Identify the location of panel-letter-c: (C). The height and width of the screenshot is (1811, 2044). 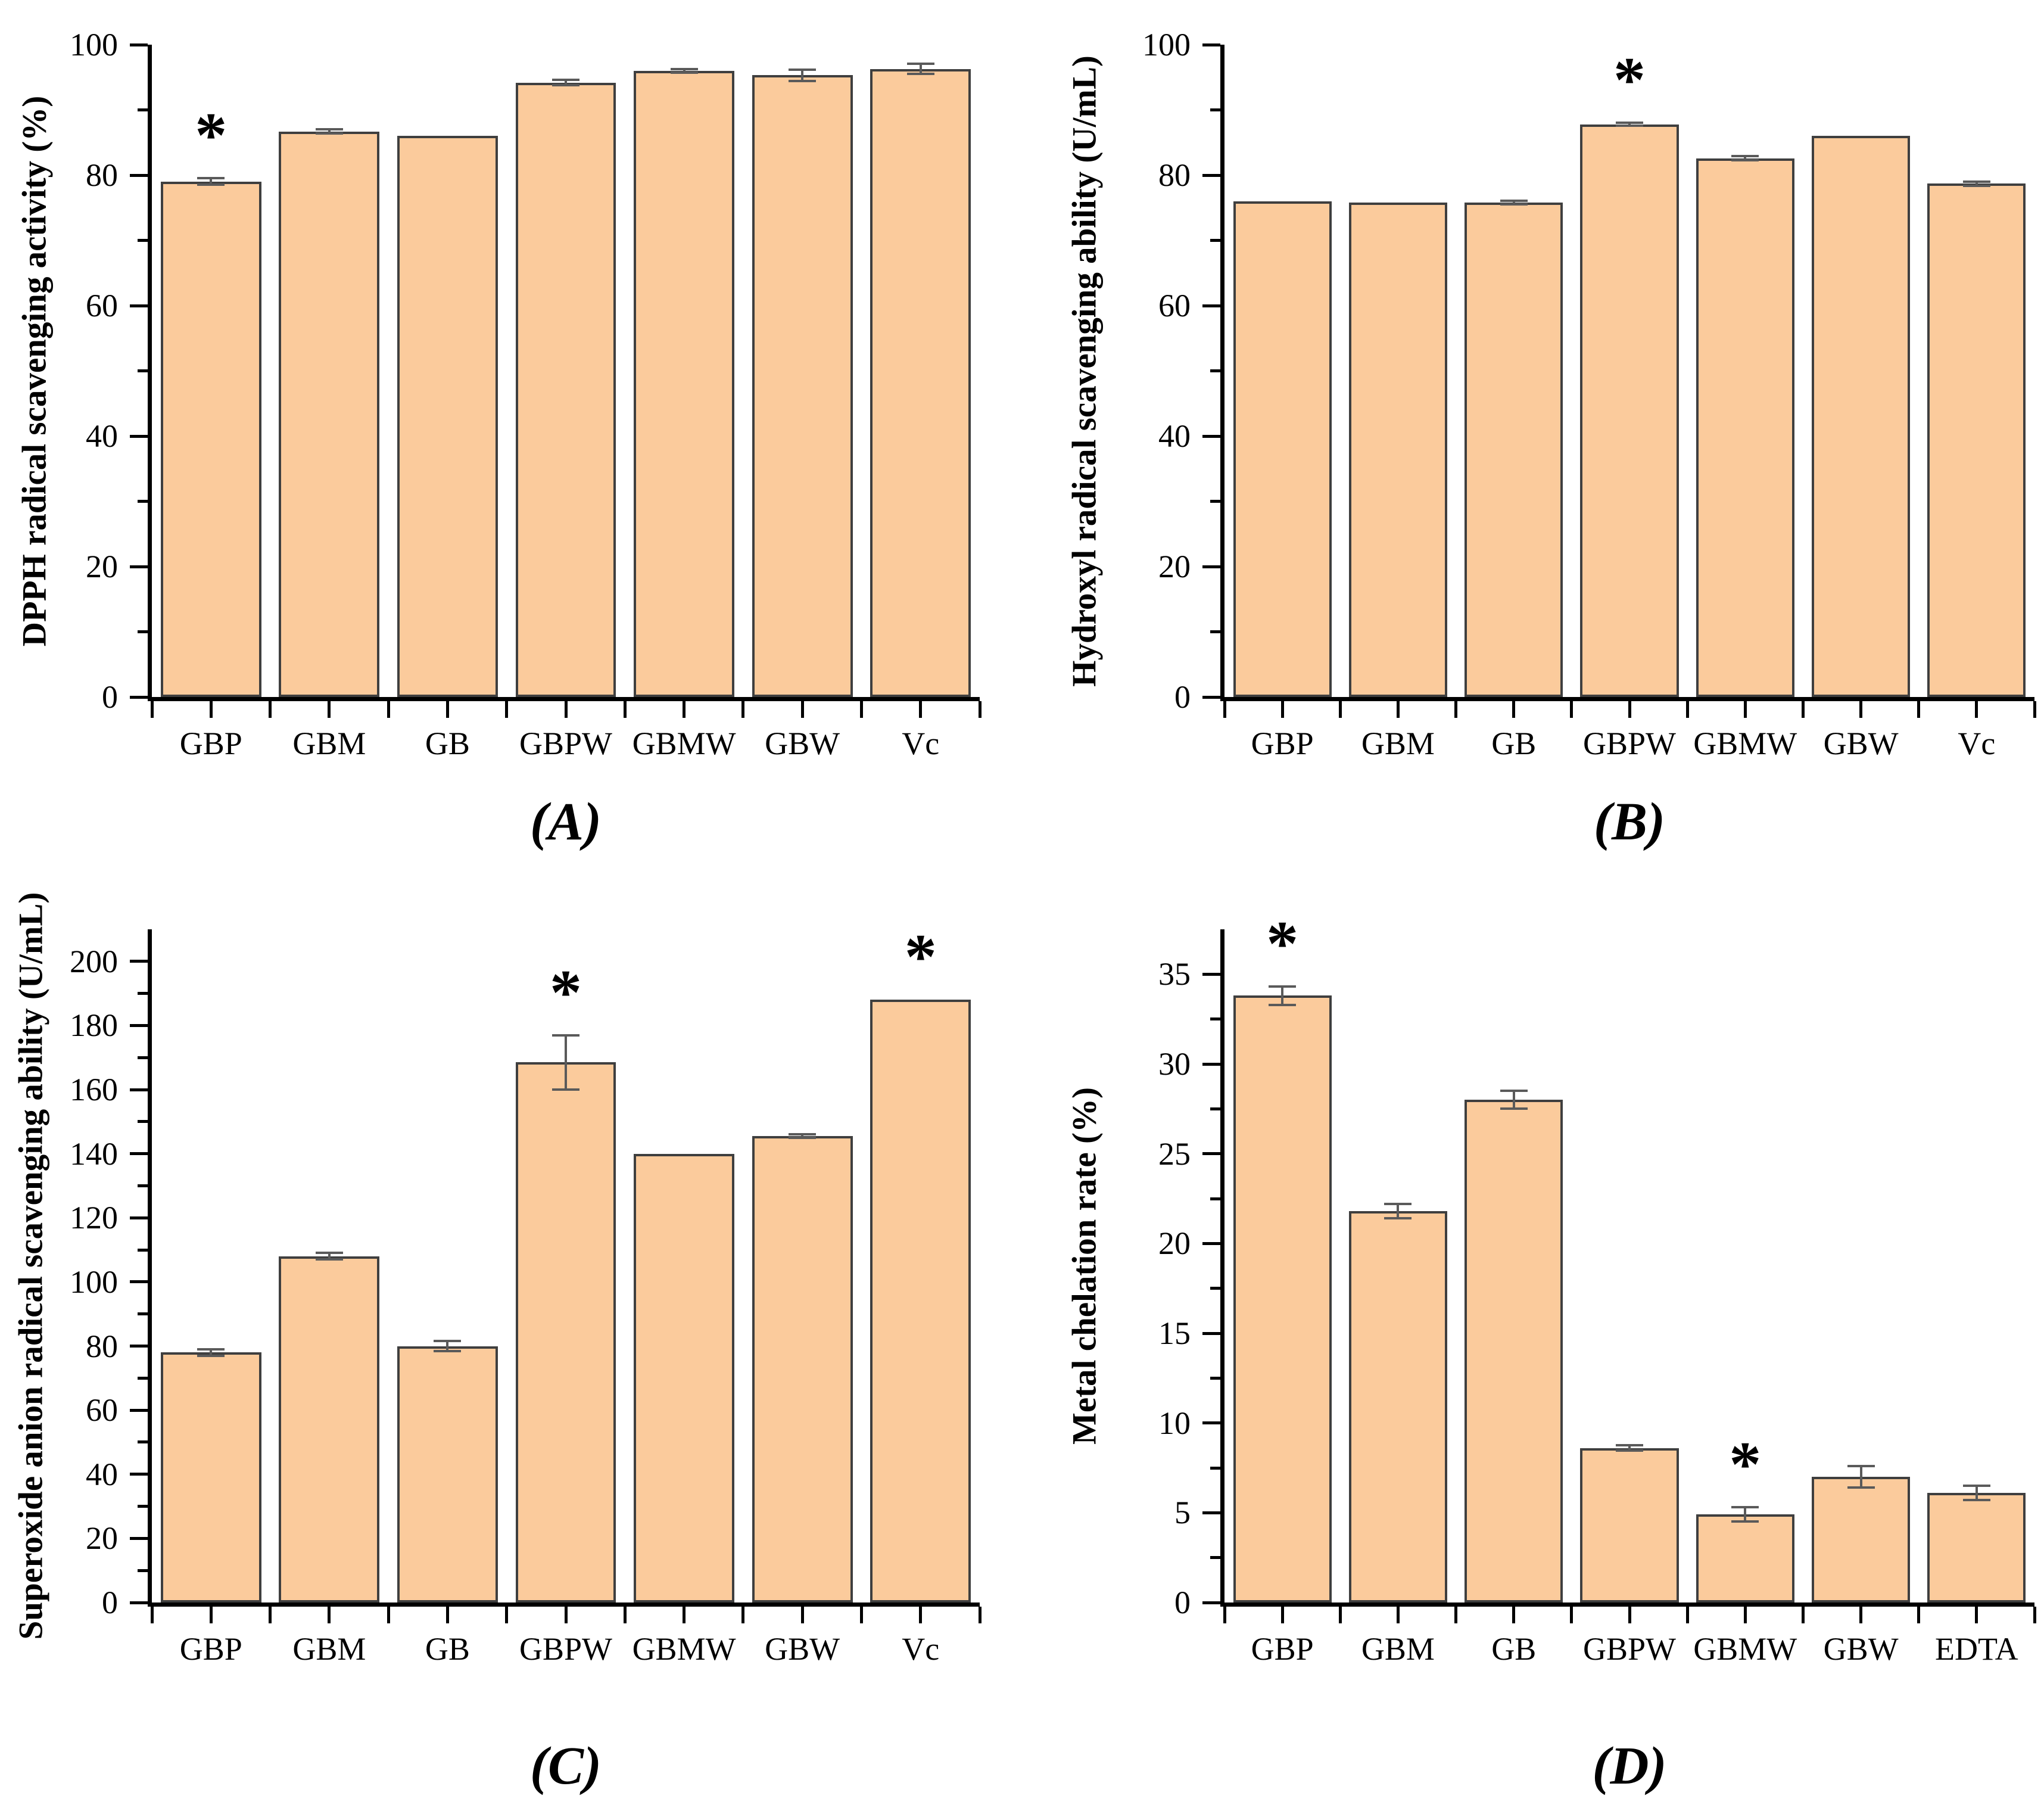
(566, 1767).